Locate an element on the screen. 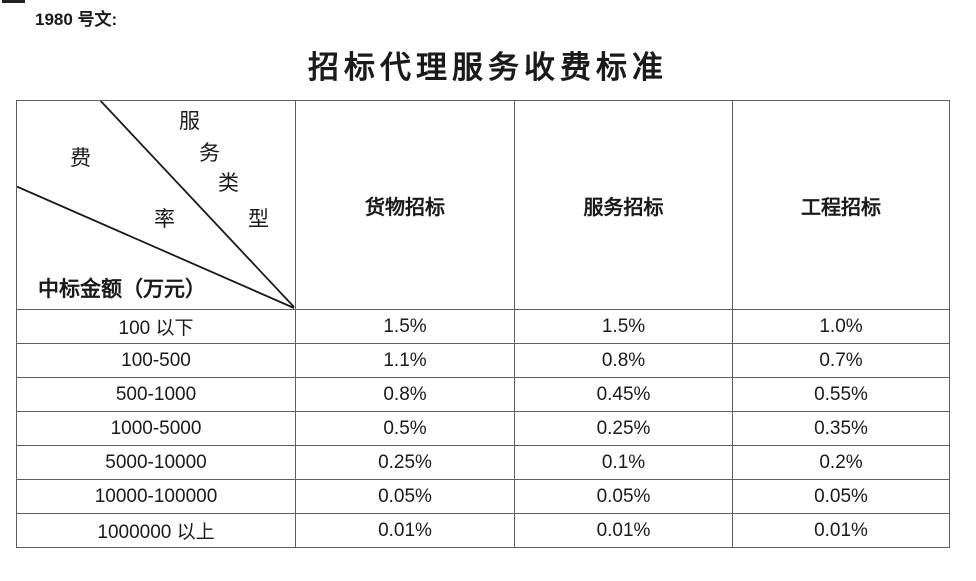 This screenshot has height=581, width=976. column-header-works: 工程招标 is located at coordinates (841, 205).